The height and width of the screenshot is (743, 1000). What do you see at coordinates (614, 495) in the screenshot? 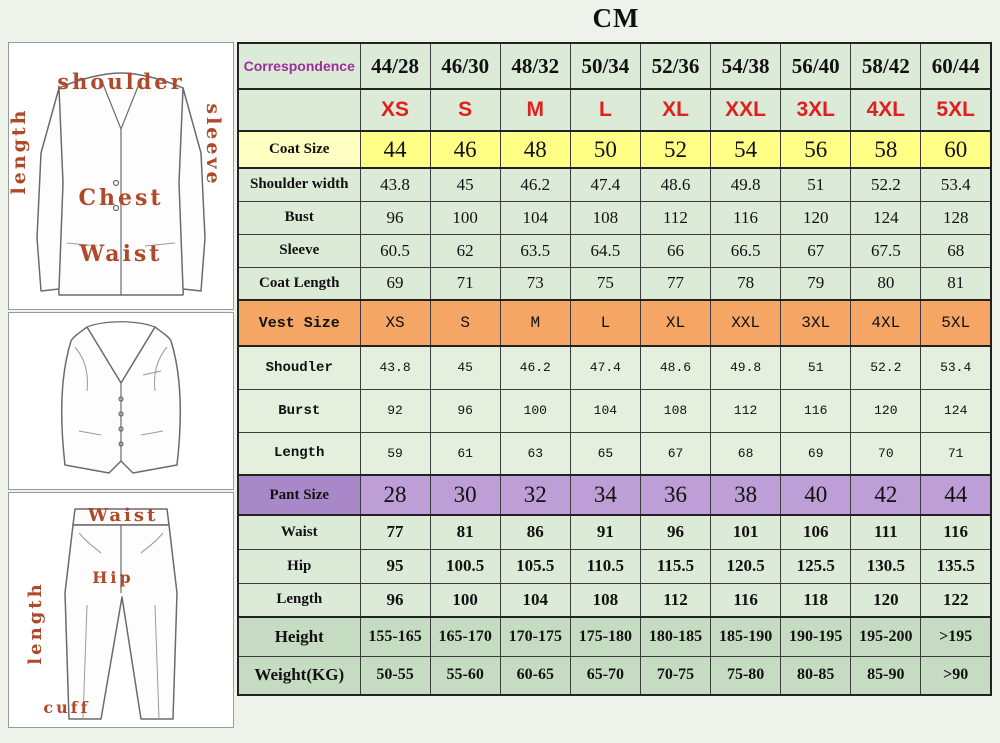
I see `table-row: Pant Size 28 30 32 34 36 38 40 42 44` at bounding box center [614, 495].